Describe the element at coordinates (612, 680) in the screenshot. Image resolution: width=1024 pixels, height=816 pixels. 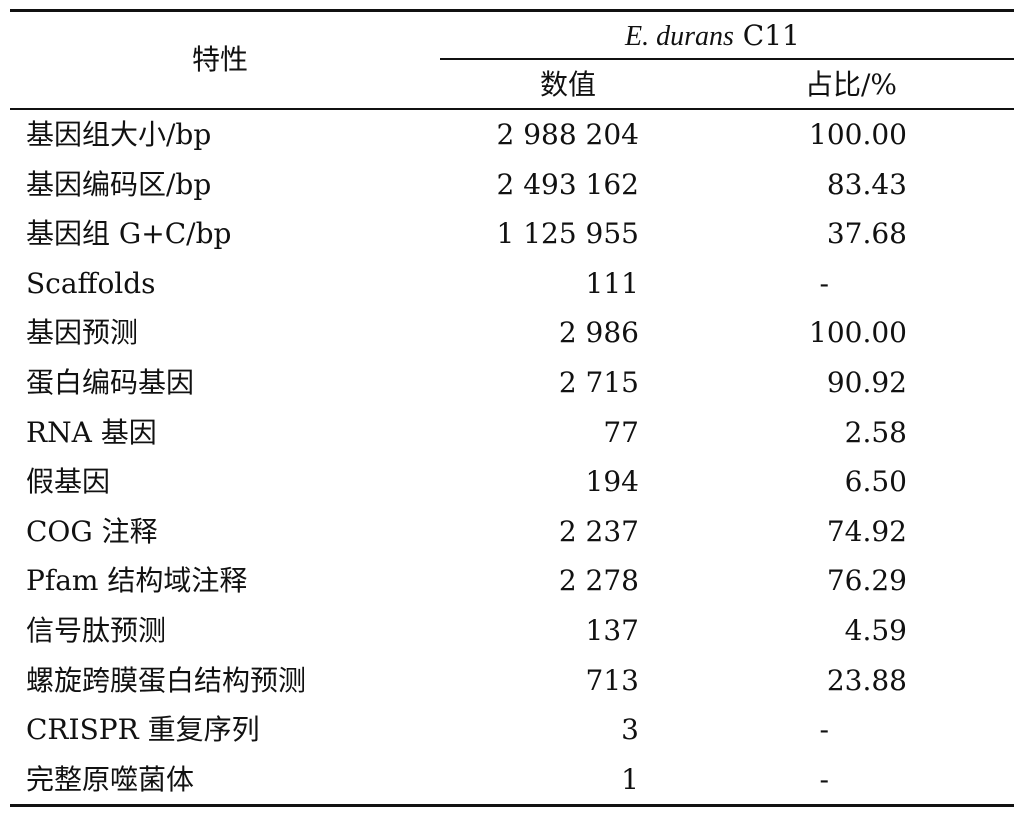
I see `row-value: 713` at that location.